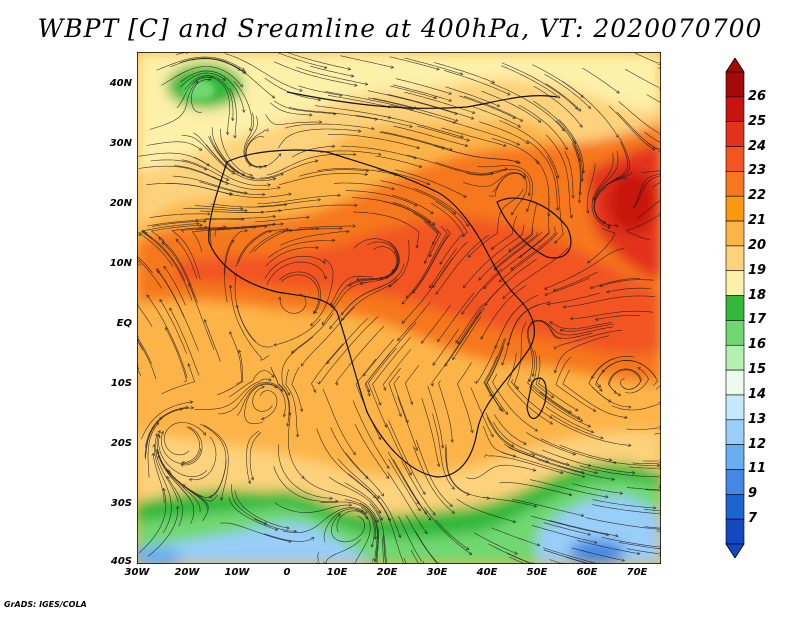 Image resolution: width=800 pixels, height=618 pixels. I want to click on coastline-madagascar, so click(536, 398).